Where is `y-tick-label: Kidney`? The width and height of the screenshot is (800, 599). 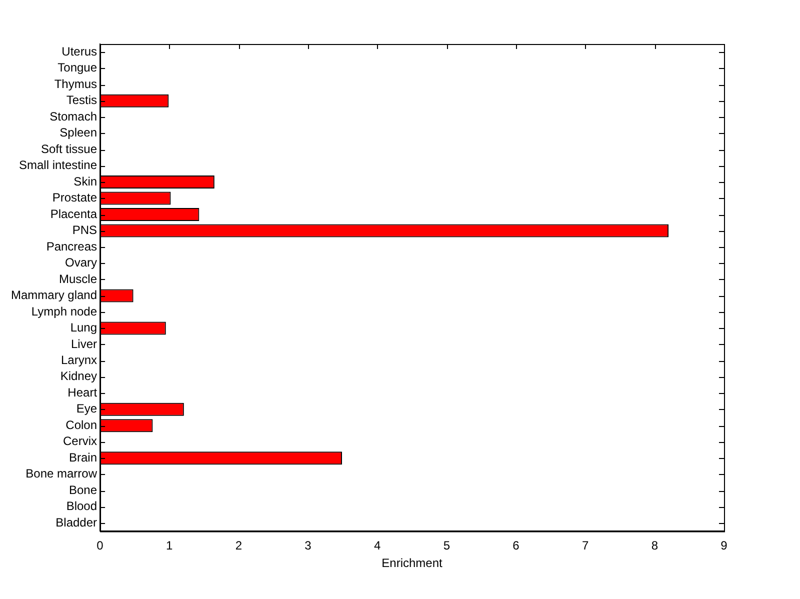 y-tick-label: Kidney is located at coordinates (79, 376).